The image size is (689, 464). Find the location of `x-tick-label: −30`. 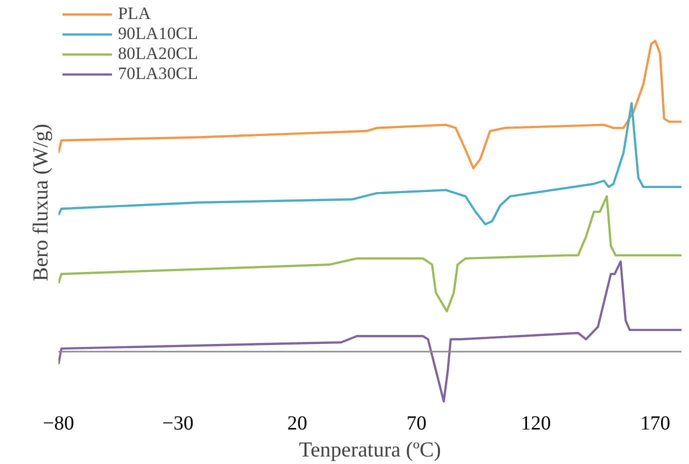

x-tick-label: −30 is located at coordinates (178, 423).